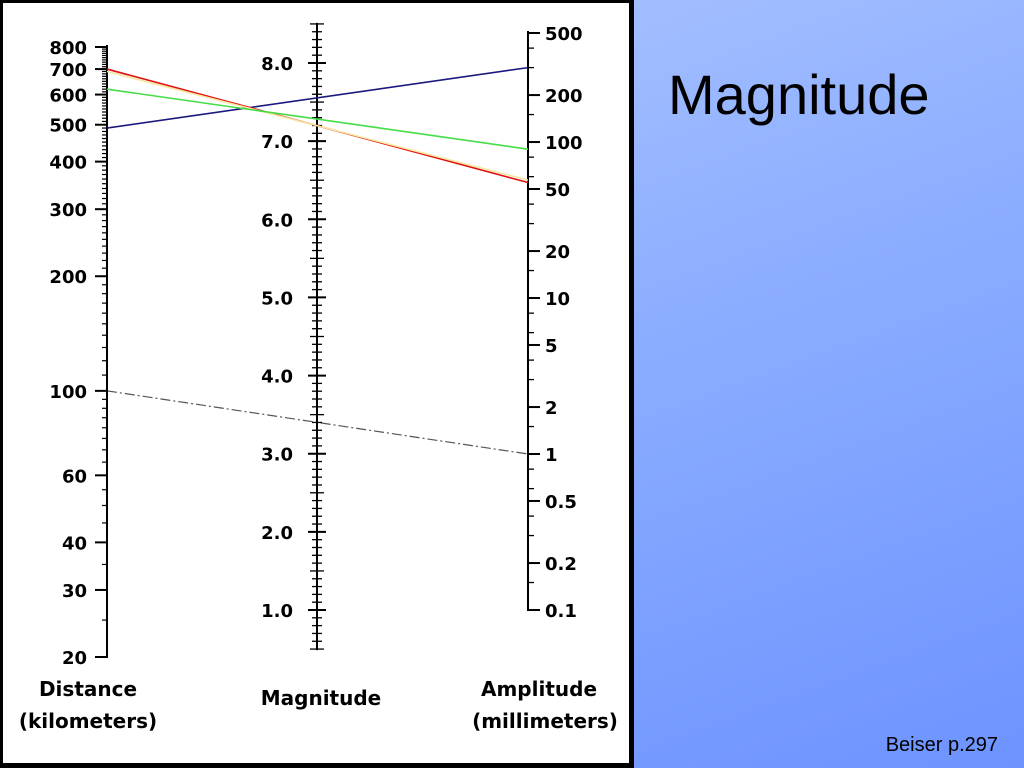  Describe the element at coordinates (68, 70) in the screenshot. I see `distance-tick-label: 700` at that location.